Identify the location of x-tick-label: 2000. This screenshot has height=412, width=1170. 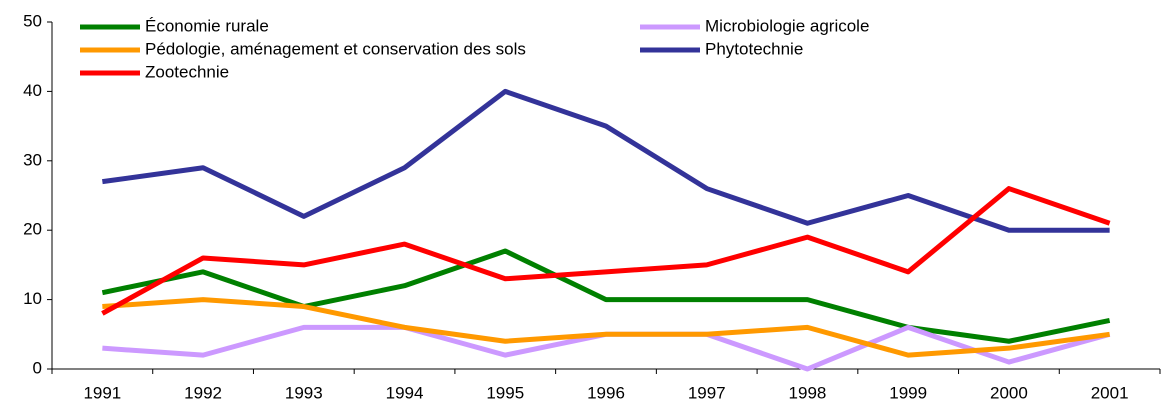
(1009, 392).